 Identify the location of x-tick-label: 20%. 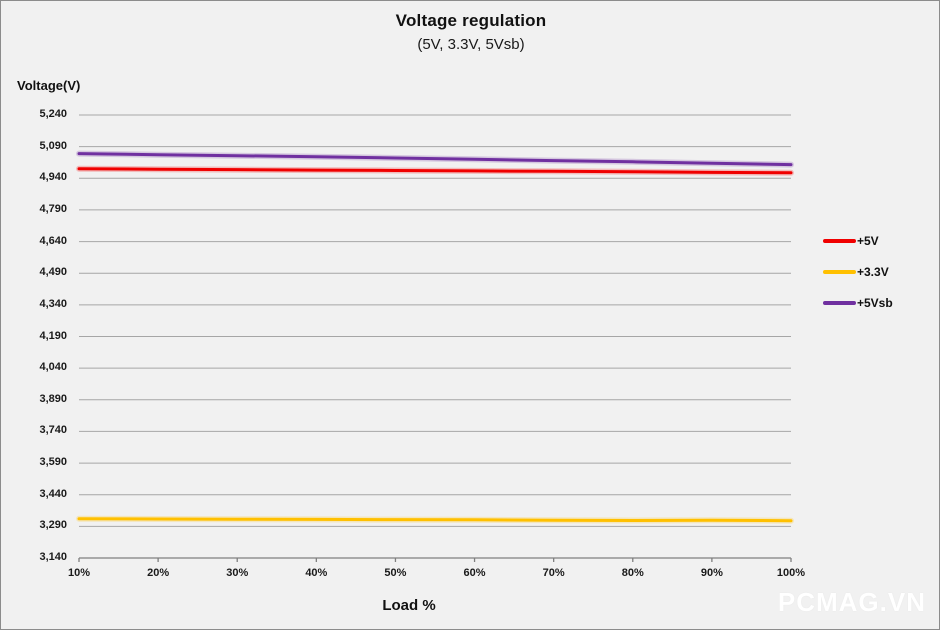
(158, 573).